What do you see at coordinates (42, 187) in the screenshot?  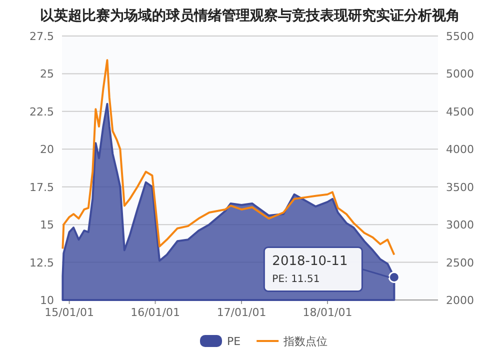 I see `y-tick-label: 17.5` at bounding box center [42, 187].